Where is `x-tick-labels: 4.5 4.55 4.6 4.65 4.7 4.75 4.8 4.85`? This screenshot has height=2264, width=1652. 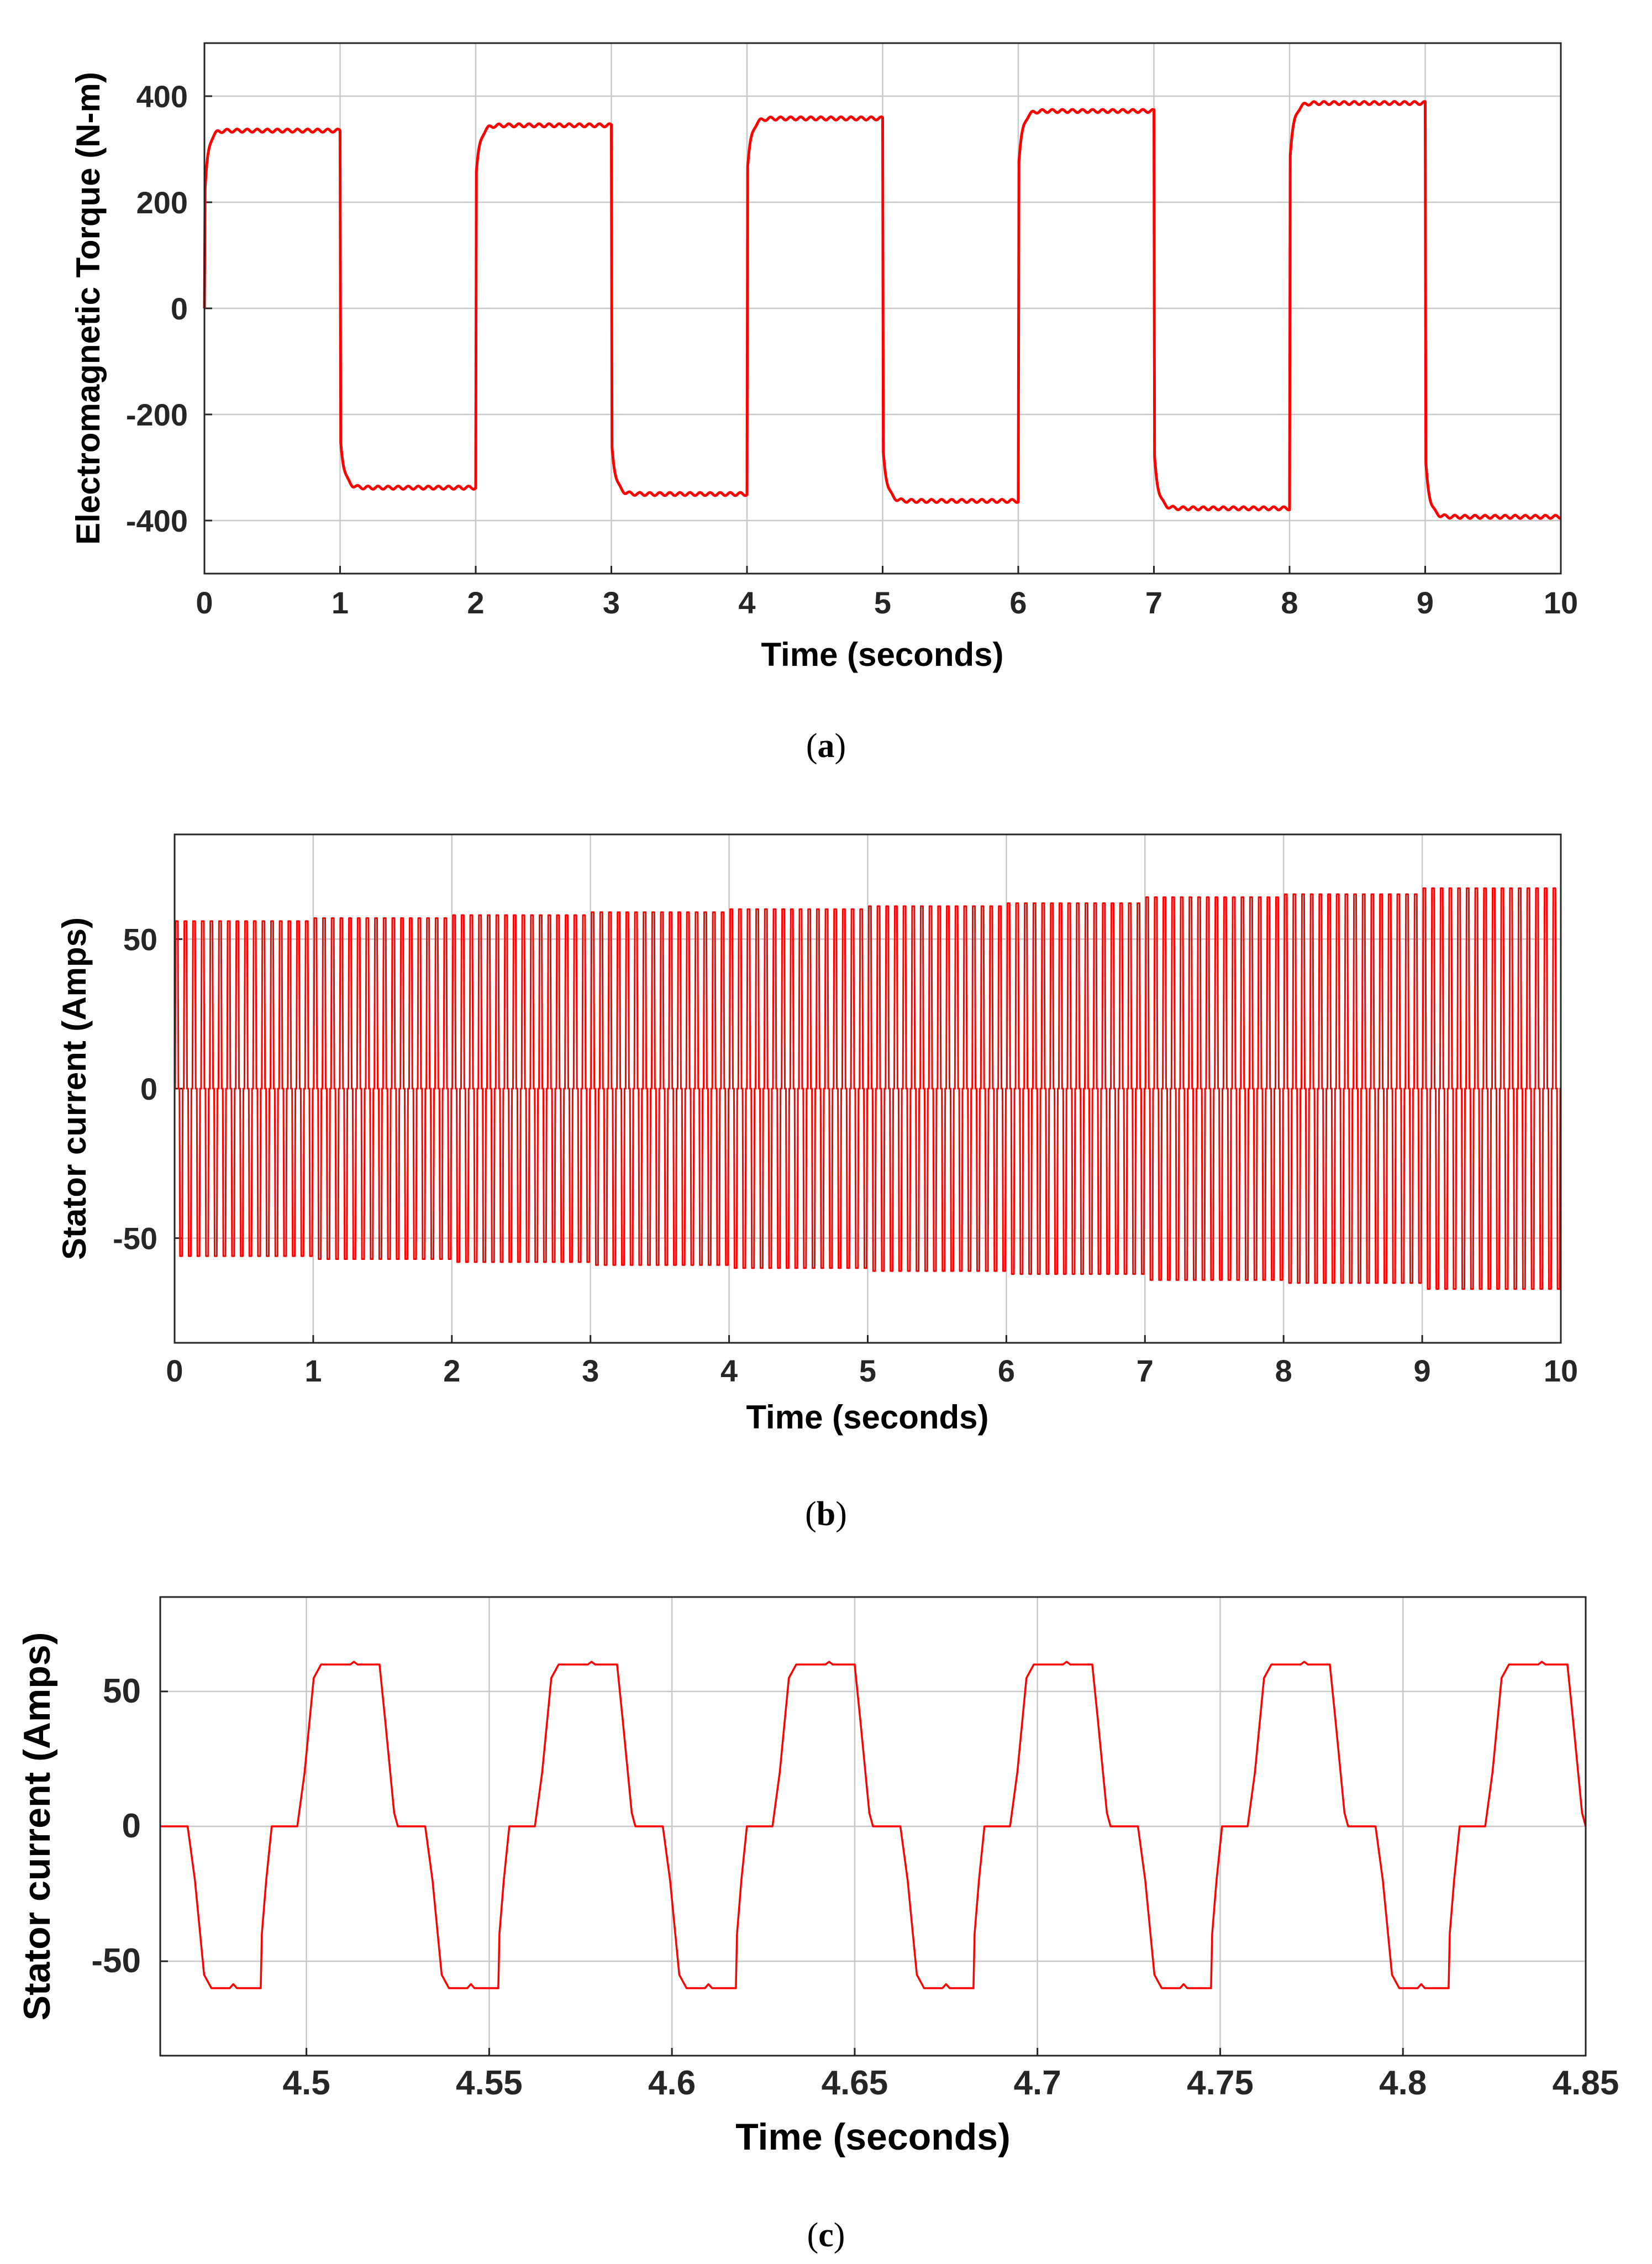 x-tick-labels: 4.5 4.55 4.6 4.65 4.7 4.75 4.8 4.85 is located at coordinates (951, 2083).